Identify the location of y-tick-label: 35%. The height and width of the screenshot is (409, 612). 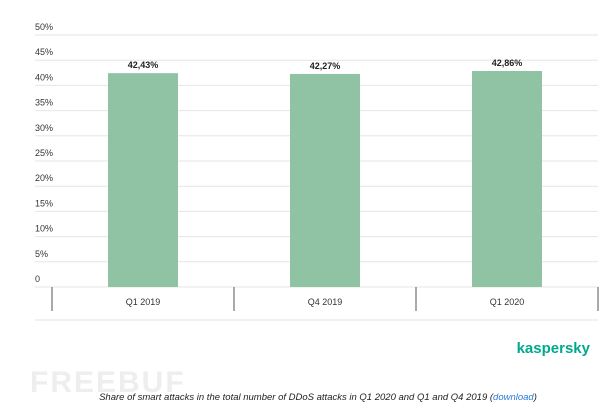
(44, 103).